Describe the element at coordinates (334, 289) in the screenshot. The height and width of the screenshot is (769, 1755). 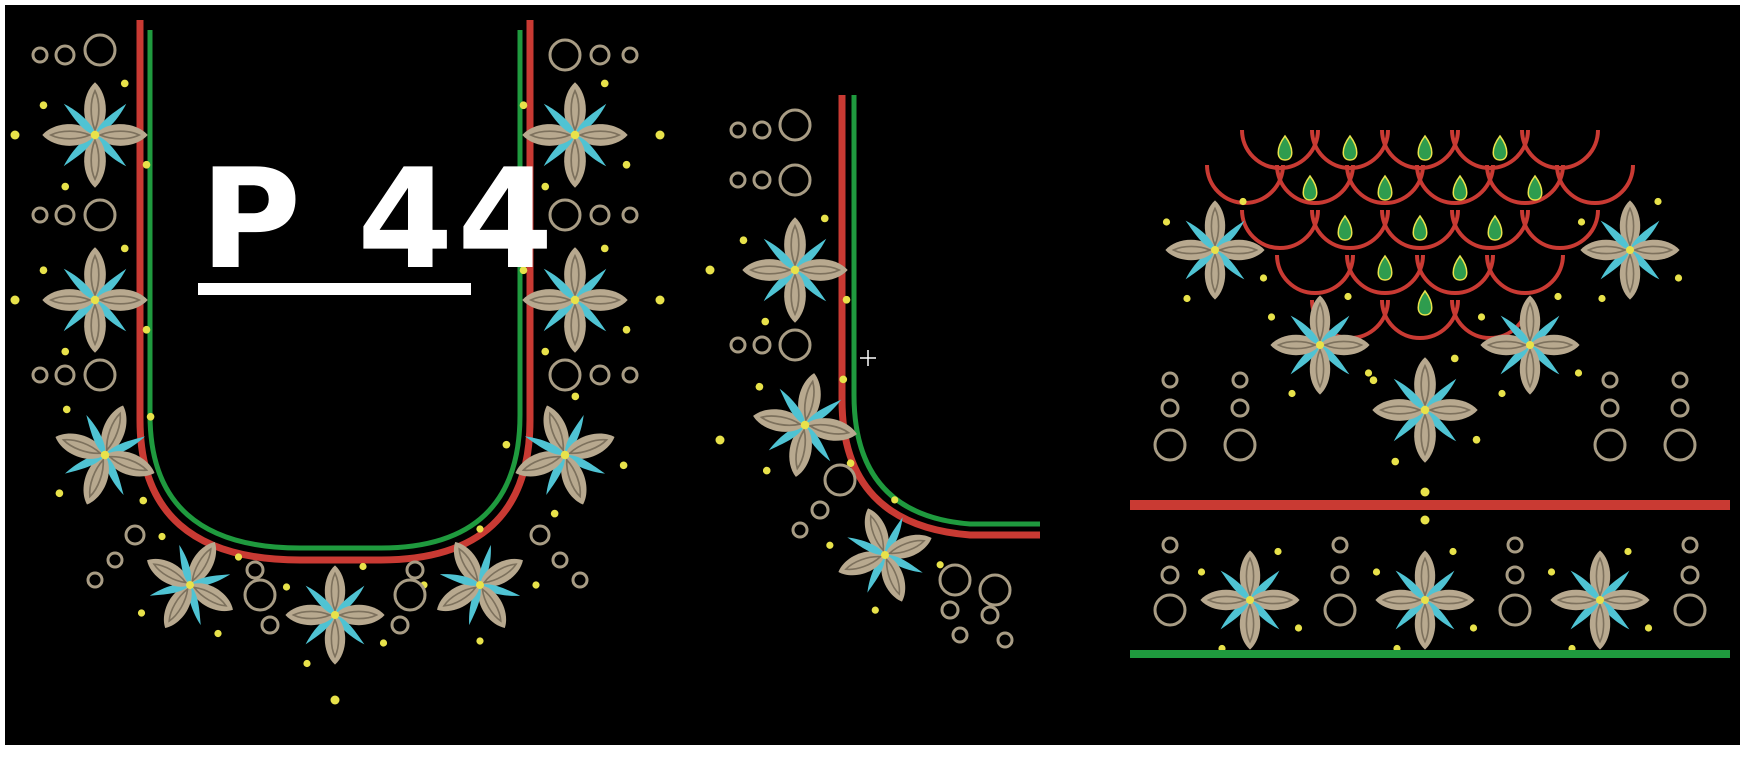
I see `design-code-underline` at that location.